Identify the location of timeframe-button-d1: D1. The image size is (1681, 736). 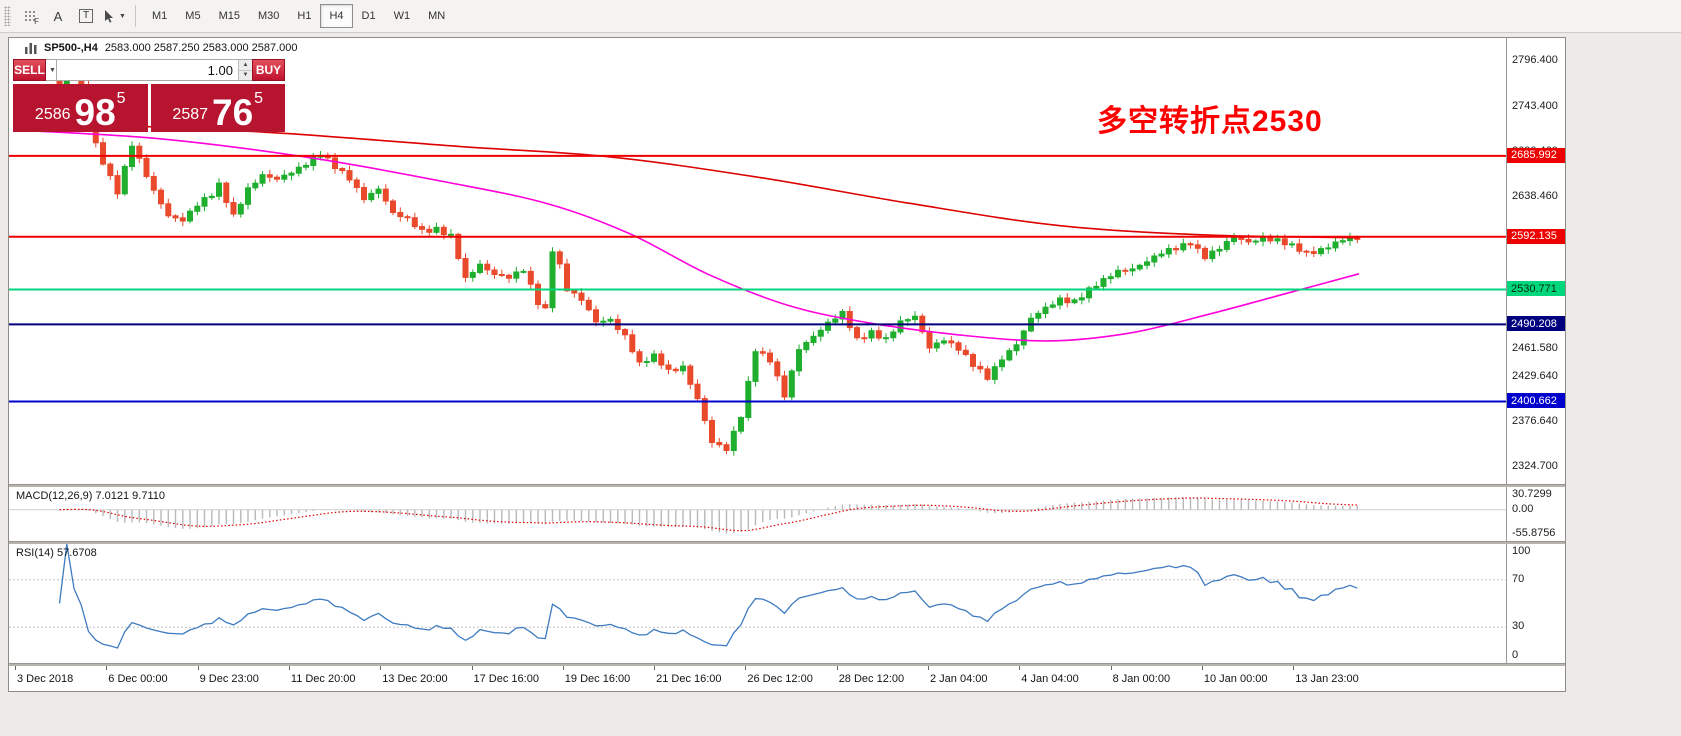
(369, 16).